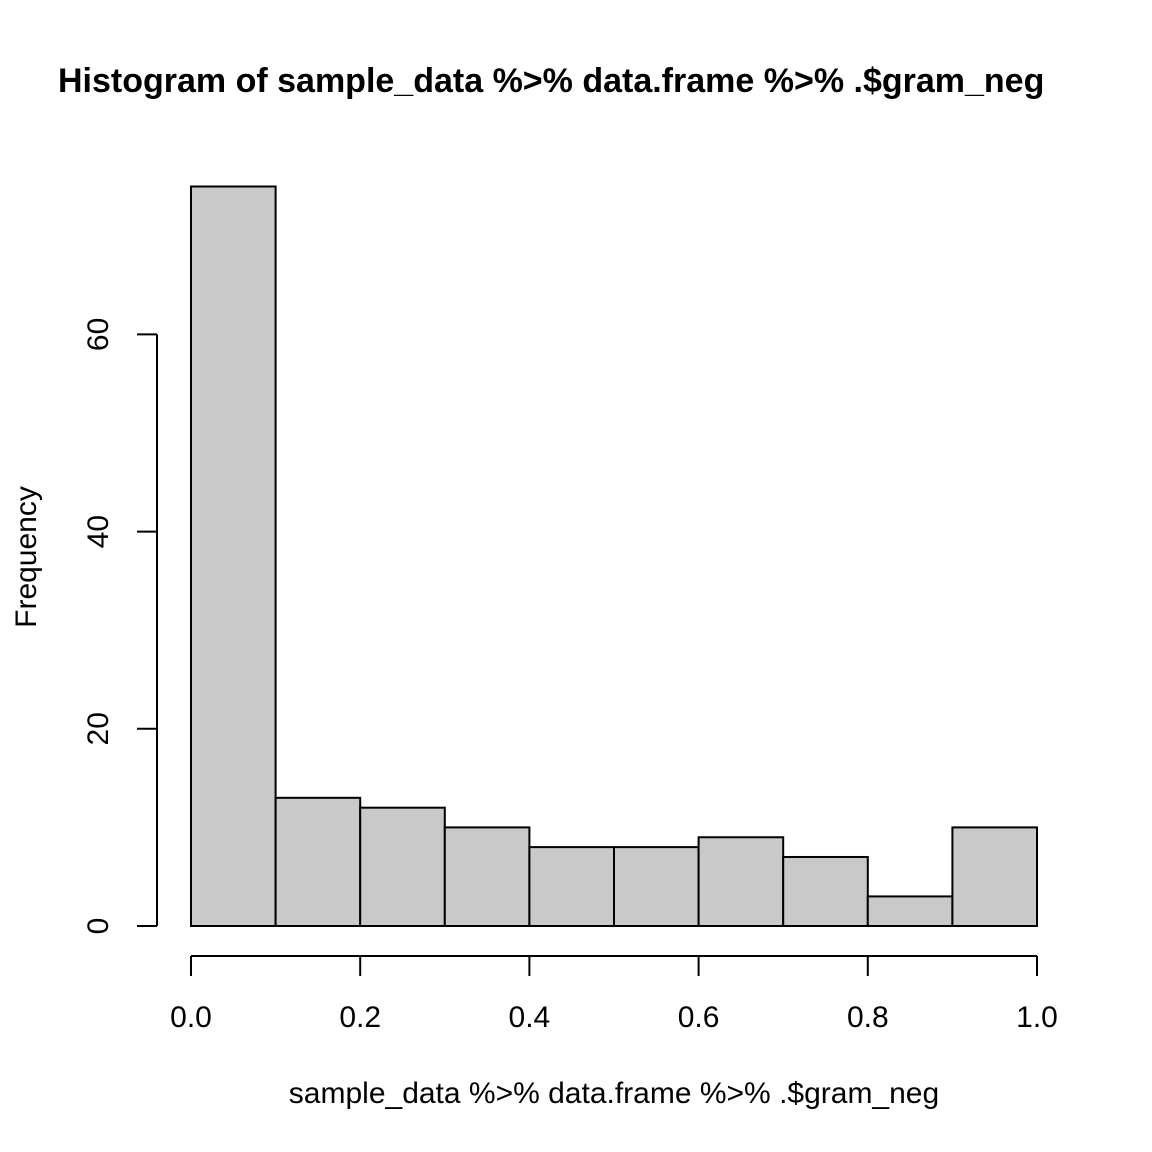 The width and height of the screenshot is (1152, 1152). What do you see at coordinates (26, 557) in the screenshot?
I see `y-axis-label: Frequency` at bounding box center [26, 557].